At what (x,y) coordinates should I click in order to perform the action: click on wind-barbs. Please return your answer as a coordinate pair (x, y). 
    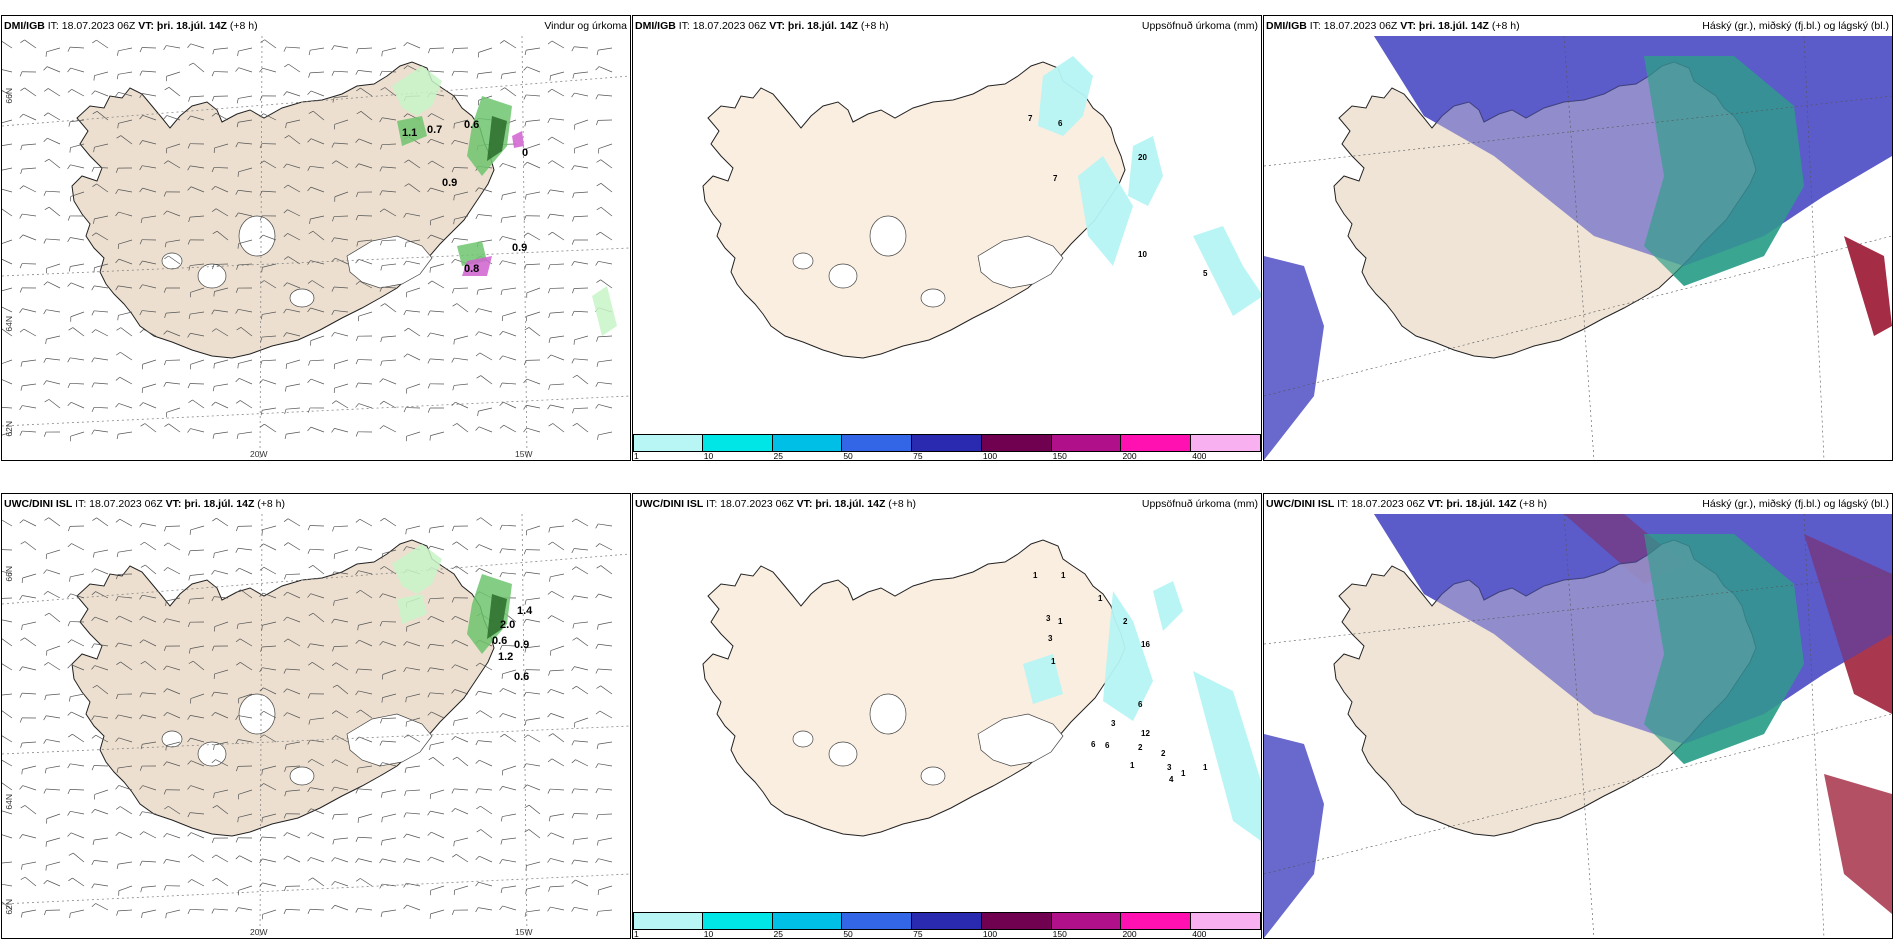
    Looking at the image, I should click on (307, 718).